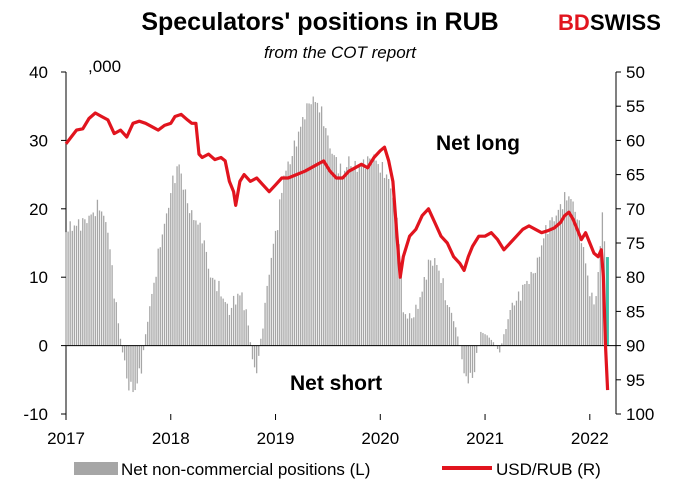 Image resolution: width=700 pixels, height=499 pixels. Describe the element at coordinates (635, 175) in the screenshot. I see `right-tick-label: 65` at that location.